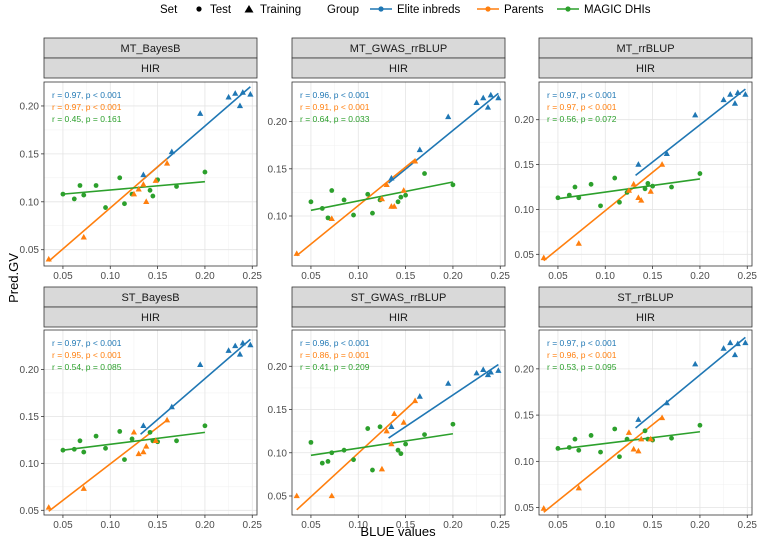  What do you see at coordinates (335, 367) in the screenshot?
I see `stat-annotation: r = 0.41, p = 0.209` at bounding box center [335, 367].